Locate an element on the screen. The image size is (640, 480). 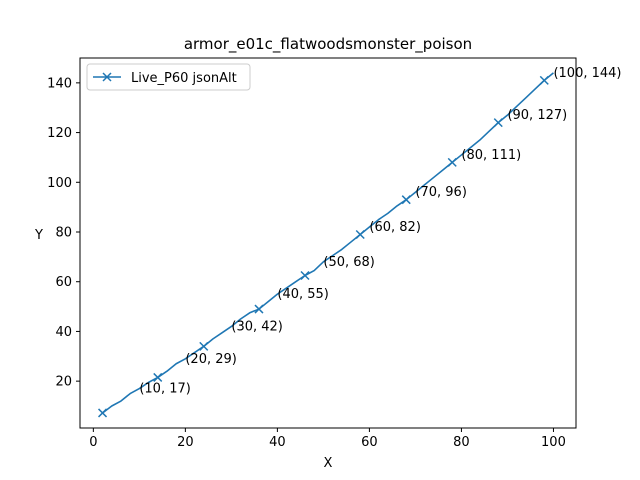
x-tick-label: 80 is located at coordinates (461, 442).